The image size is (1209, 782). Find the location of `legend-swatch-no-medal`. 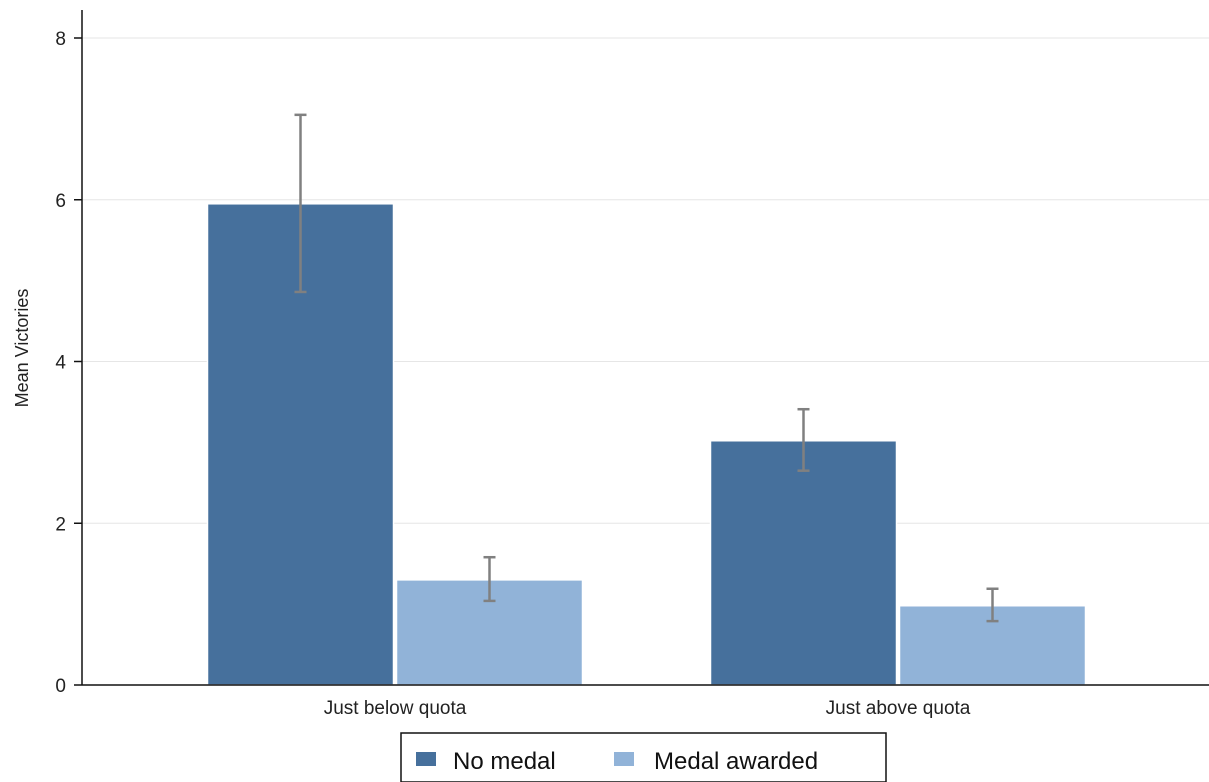

legend-swatch-no-medal is located at coordinates (426, 759).